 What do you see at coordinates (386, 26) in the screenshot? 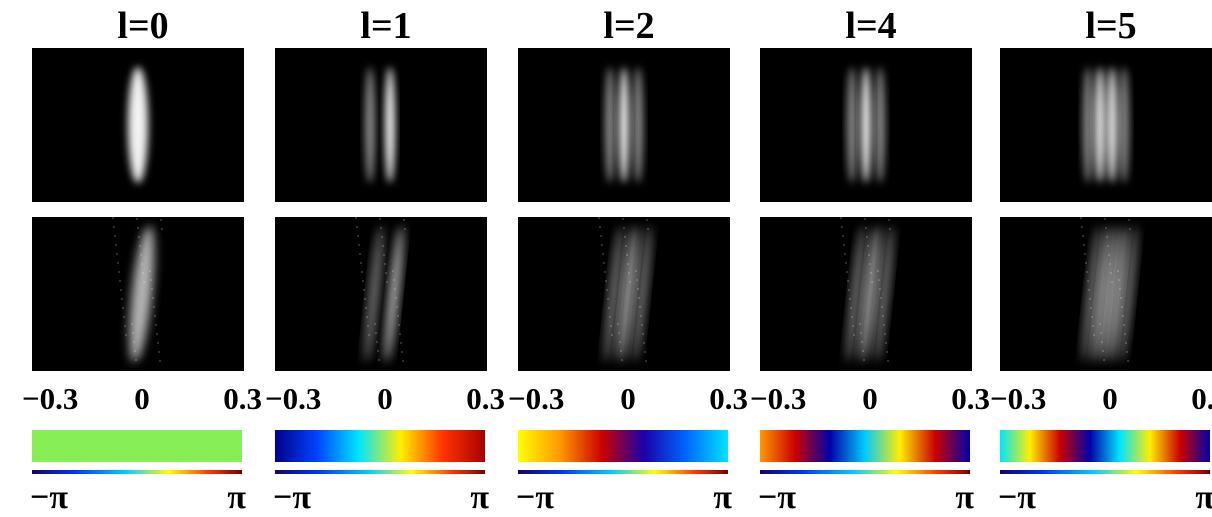
I see `panel-title: l=1` at bounding box center [386, 26].